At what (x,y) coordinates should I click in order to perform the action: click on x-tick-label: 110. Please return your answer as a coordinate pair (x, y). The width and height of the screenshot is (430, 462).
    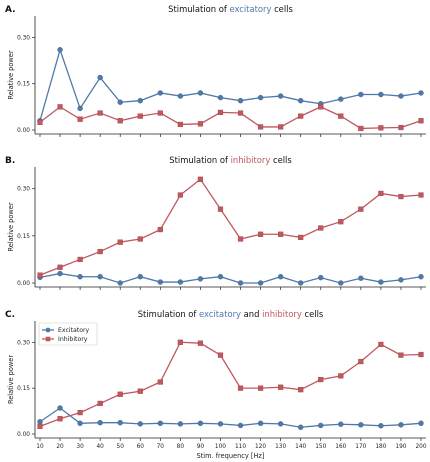
    Looking at the image, I should click on (240, 447).